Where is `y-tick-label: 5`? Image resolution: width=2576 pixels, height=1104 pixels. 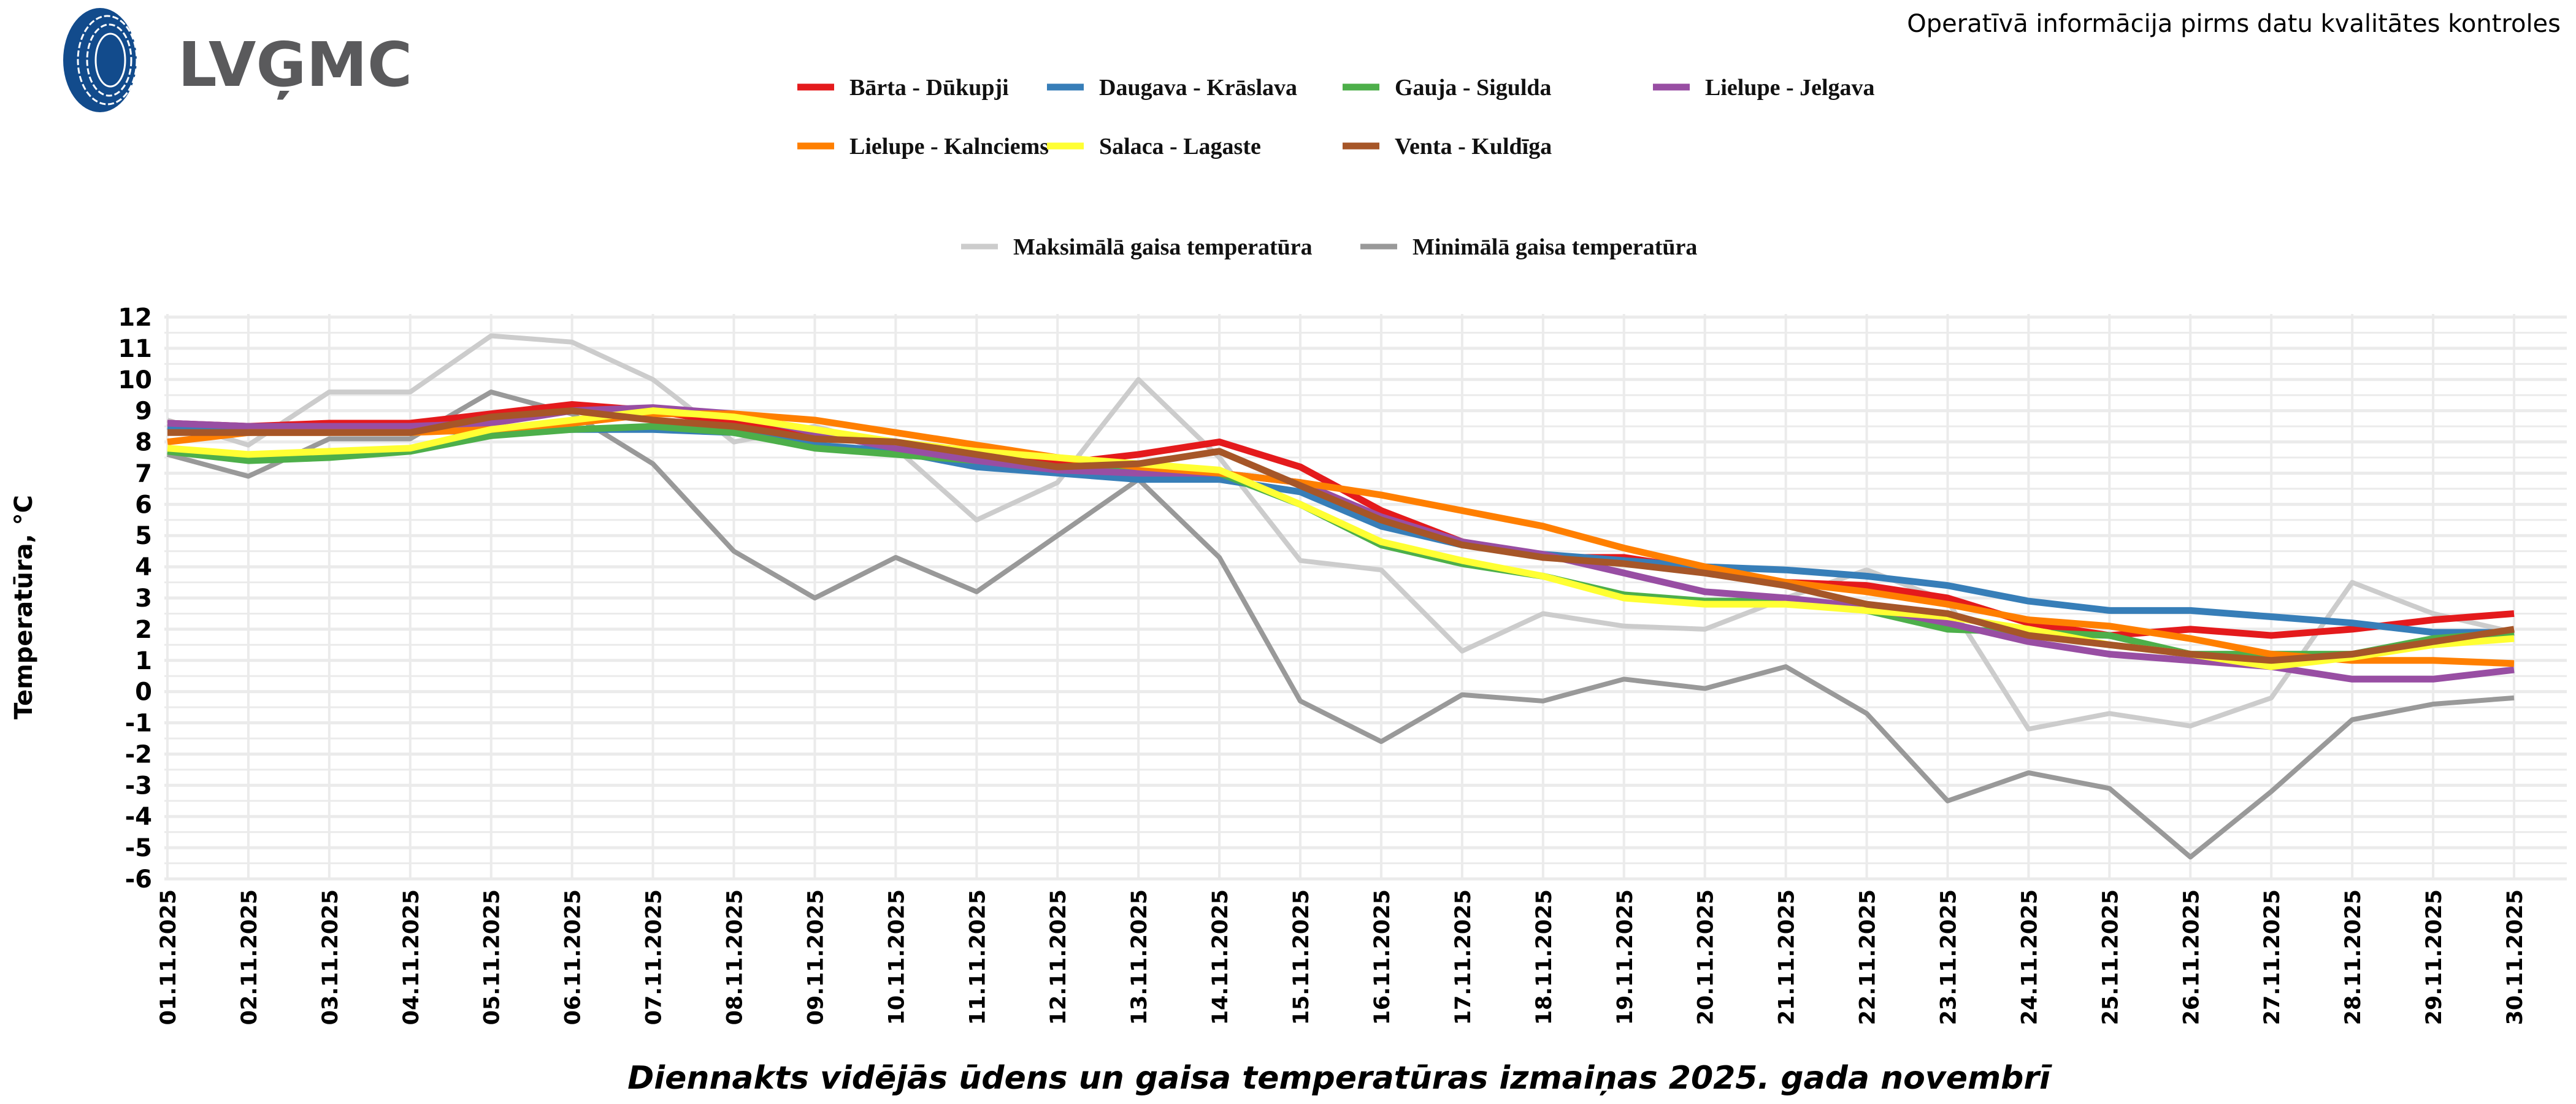
y-tick-label: 5 is located at coordinates (143, 536).